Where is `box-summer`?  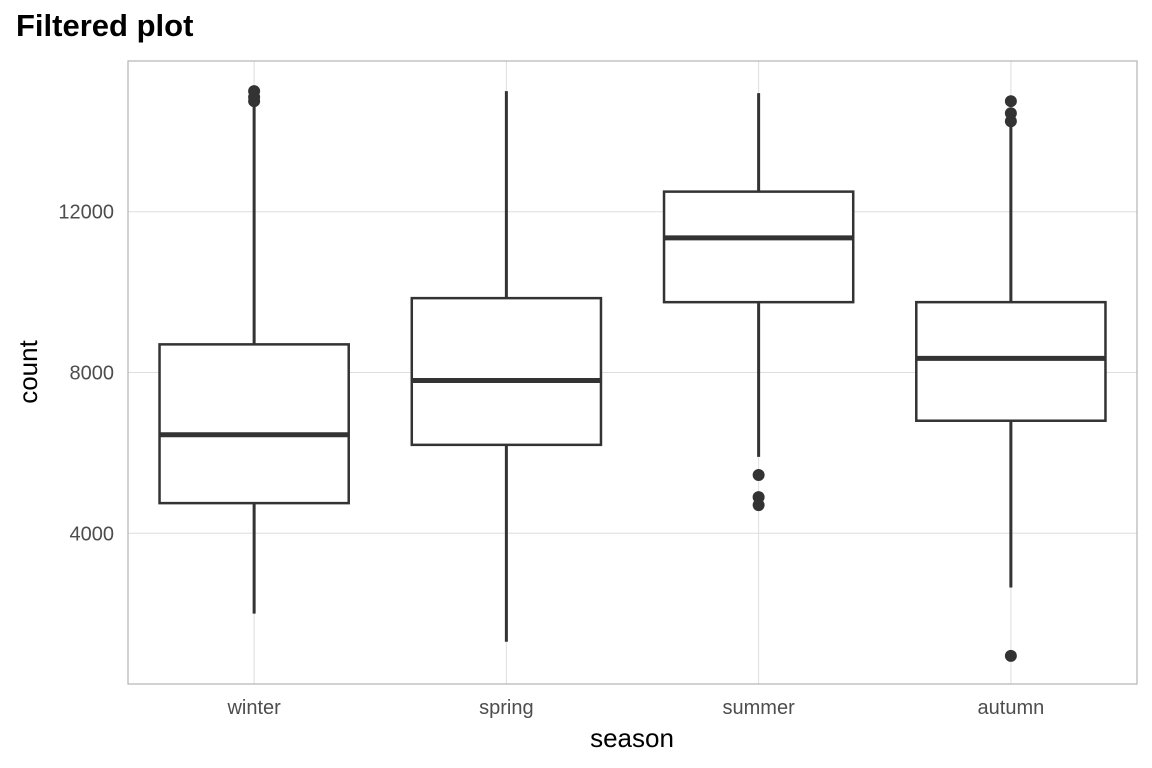
box-summer is located at coordinates (758, 302).